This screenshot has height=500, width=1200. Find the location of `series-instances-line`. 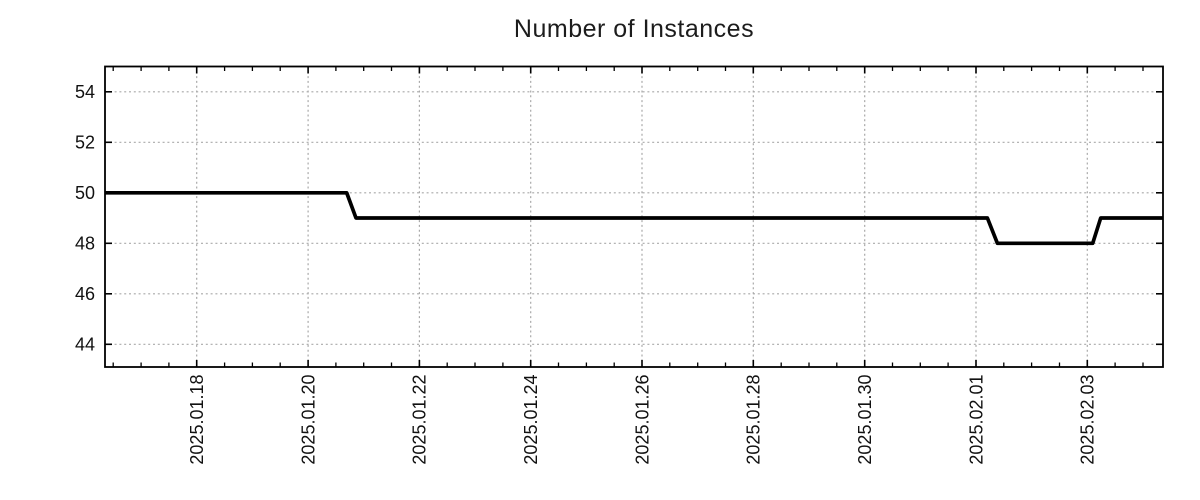

series-instances-line is located at coordinates (634, 218).